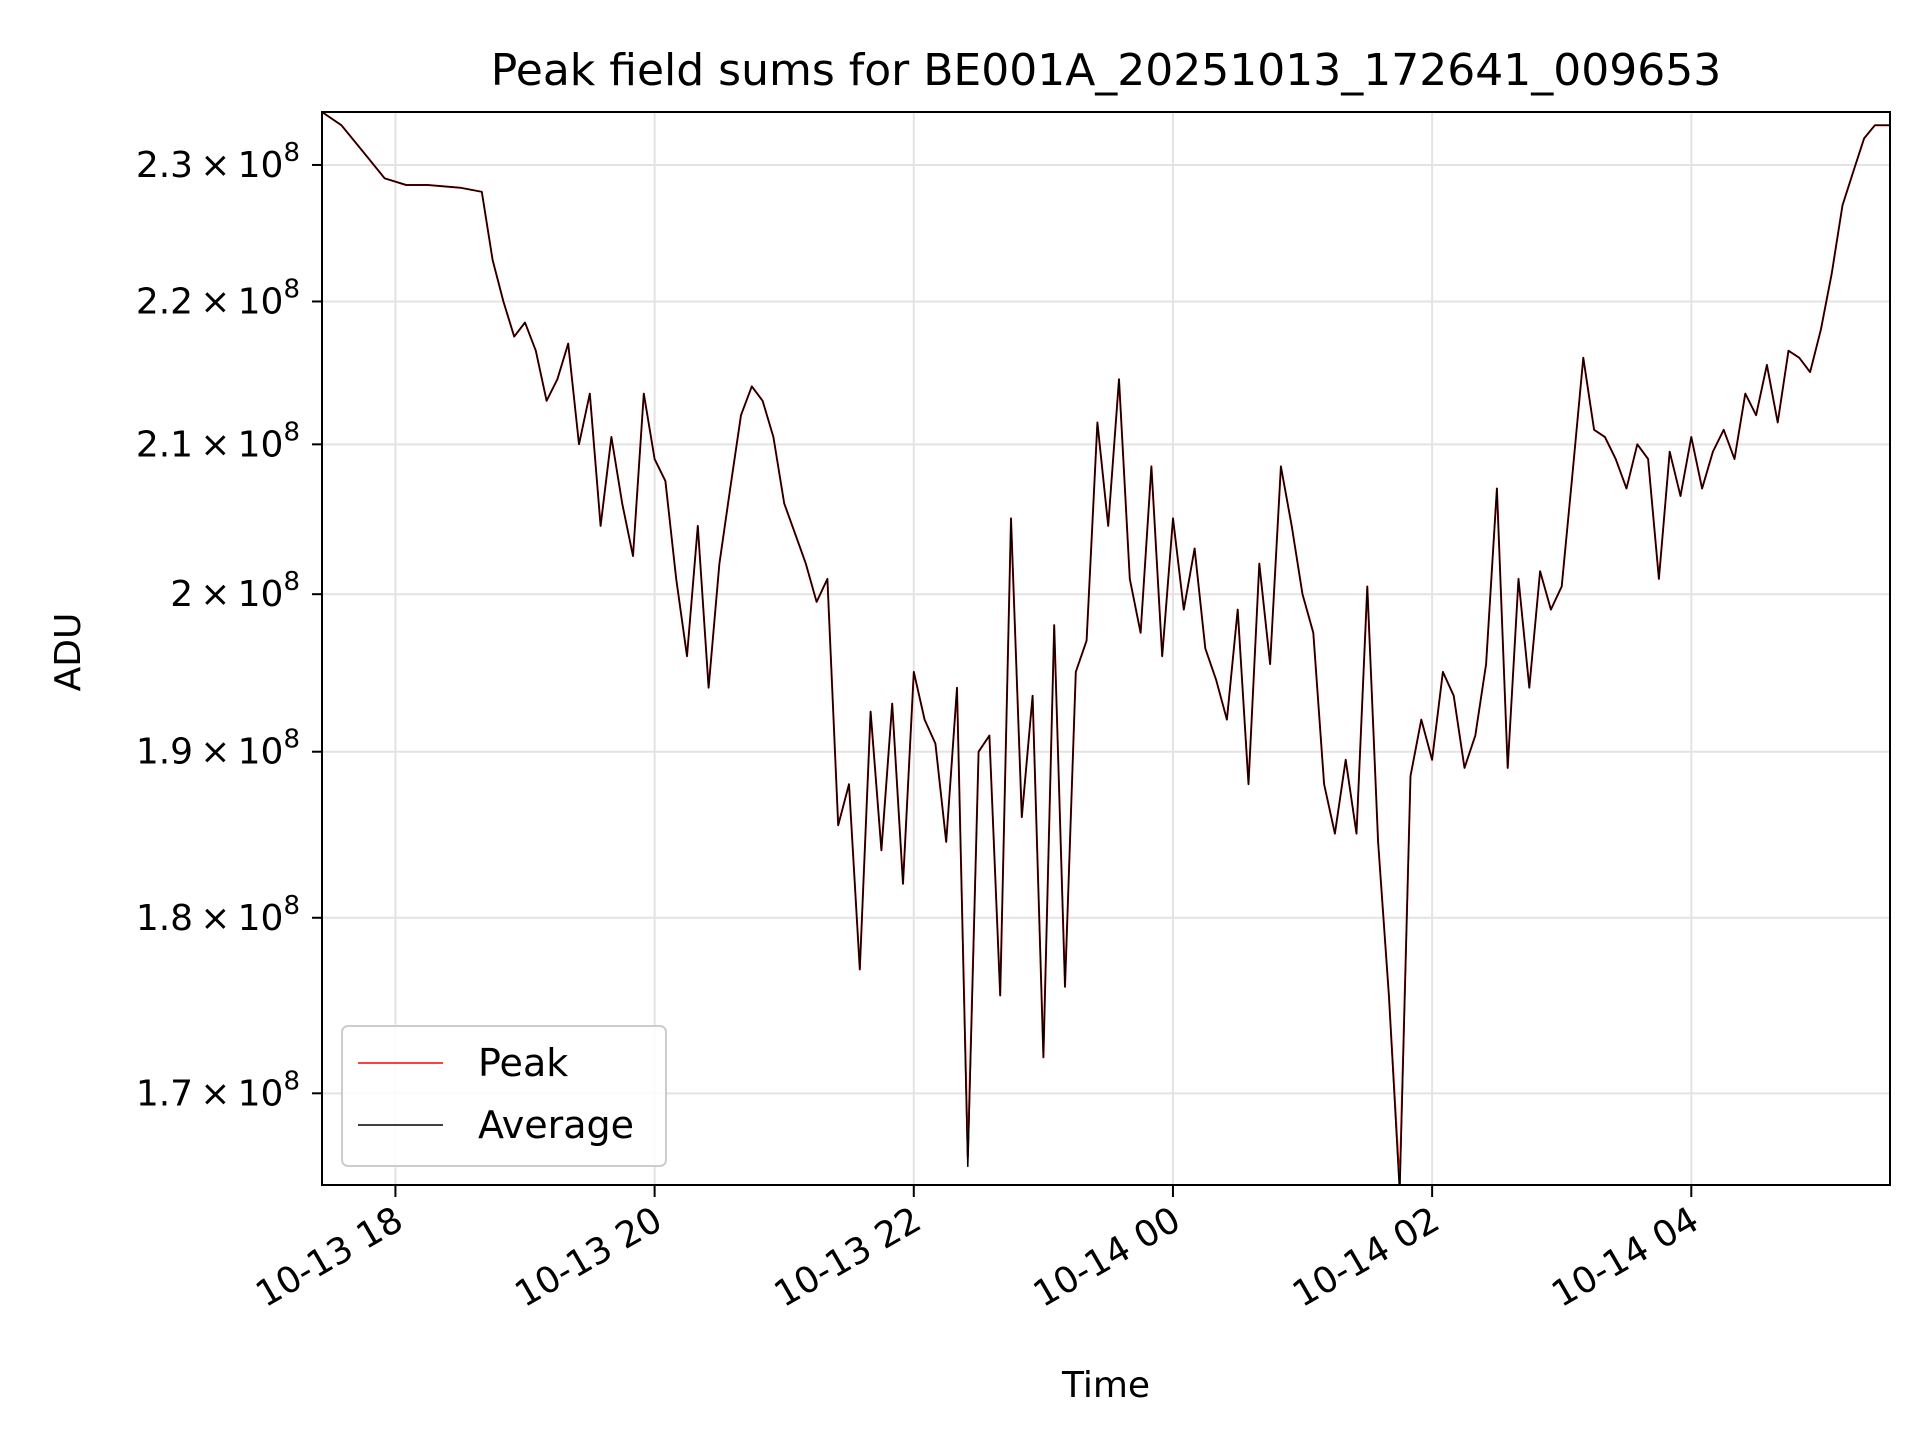  I want to click on x-axis-label: Time, so click(1105, 1385).